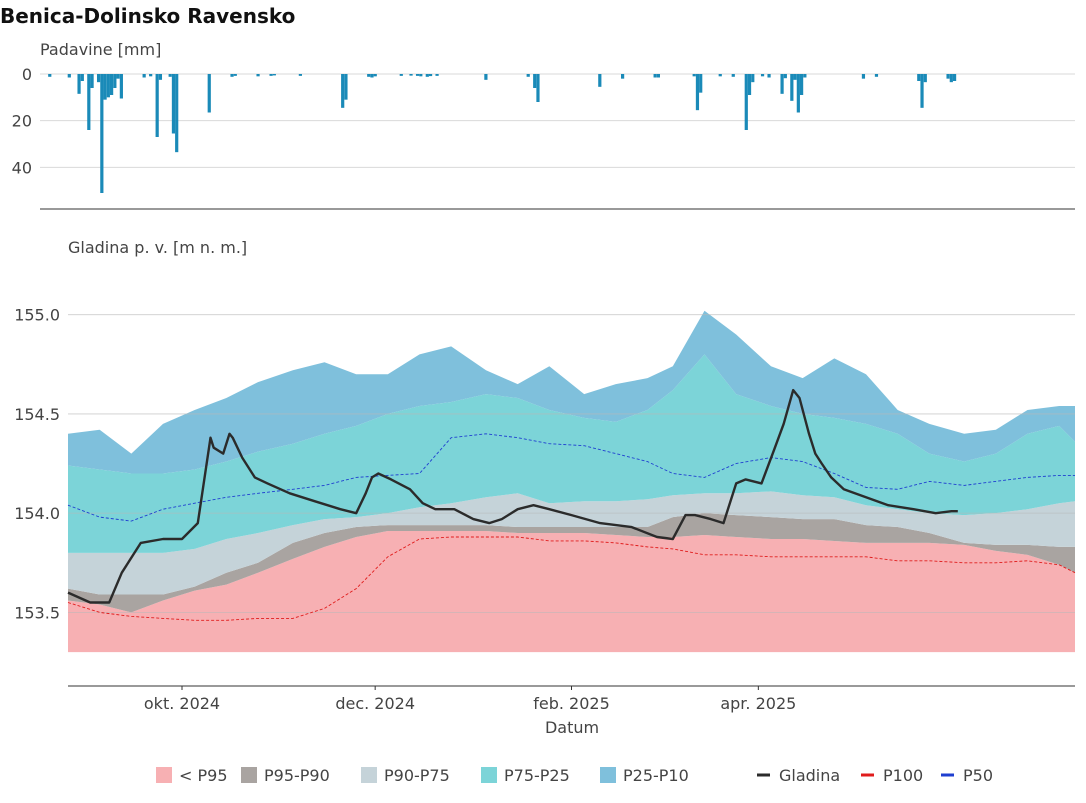 This screenshot has width=1086, height=803. Describe the element at coordinates (203, 775) in the screenshot. I see `legend-label: < P95` at that location.